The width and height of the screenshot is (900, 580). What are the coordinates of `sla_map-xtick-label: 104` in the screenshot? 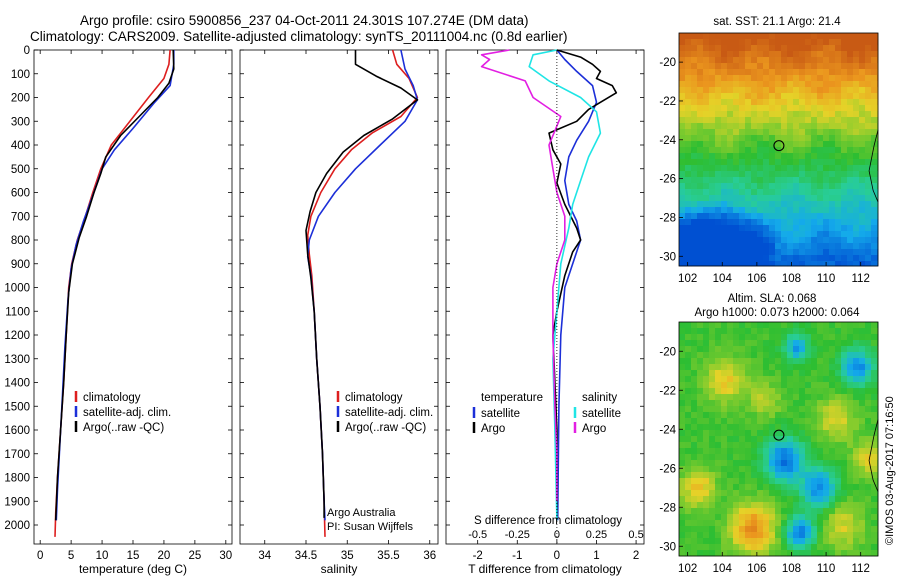 It's located at (723, 569).